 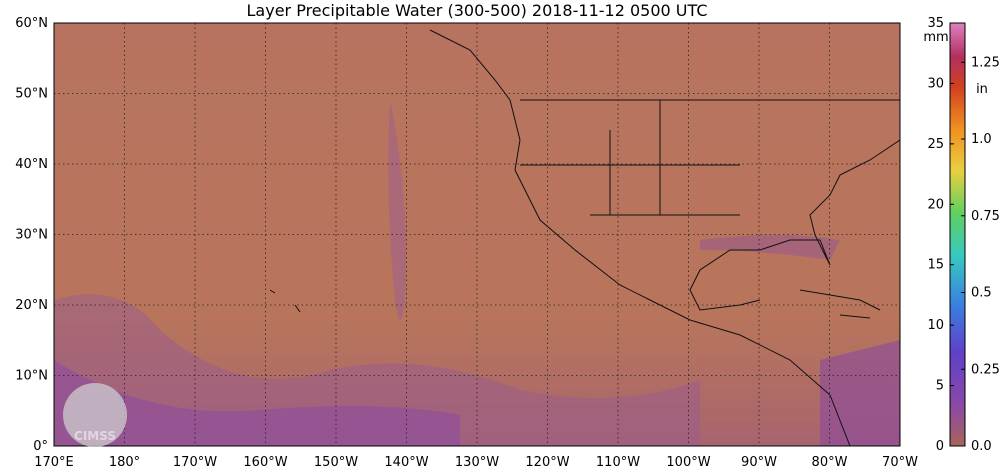 I want to click on latitude-label: 50°N, so click(x=31, y=94).